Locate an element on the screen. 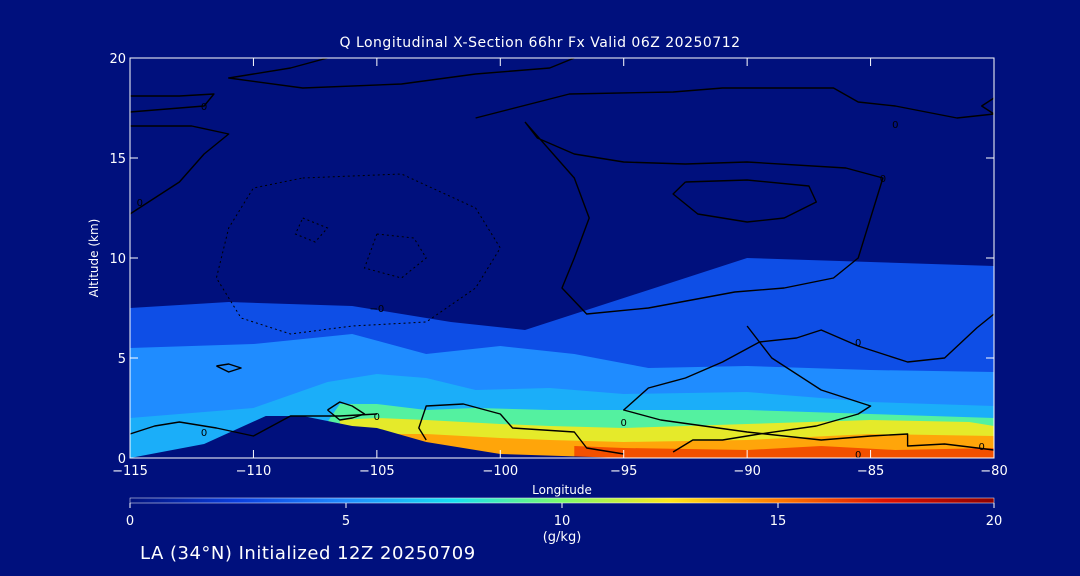 The height and width of the screenshot is (576, 1080). terrain-mask is located at coordinates (562, 437).